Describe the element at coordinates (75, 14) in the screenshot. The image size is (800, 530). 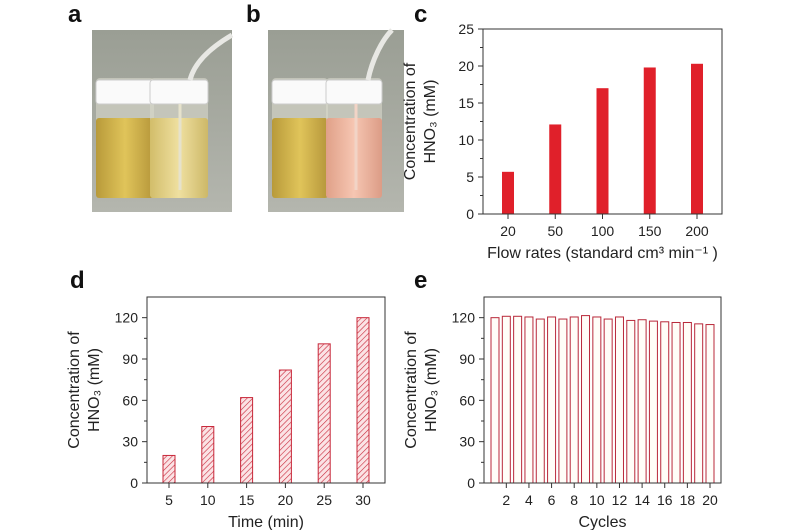
I see `panel-label-a: a` at that location.